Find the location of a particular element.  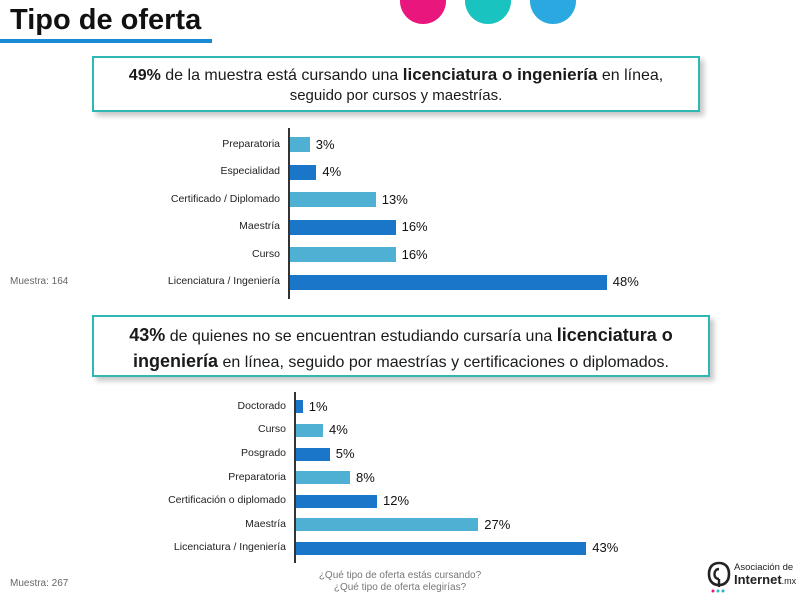

chart-1-category-label: Certificado / Diplomado is located at coordinates (225, 198).